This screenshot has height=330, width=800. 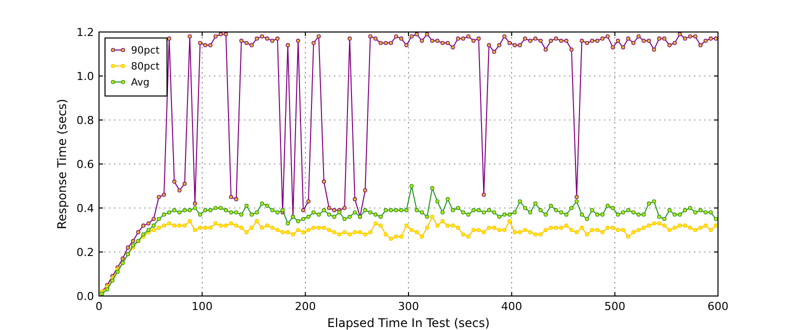 What do you see at coordinates (85, 120) in the screenshot?
I see `y-tick-label: 0.8` at bounding box center [85, 120].